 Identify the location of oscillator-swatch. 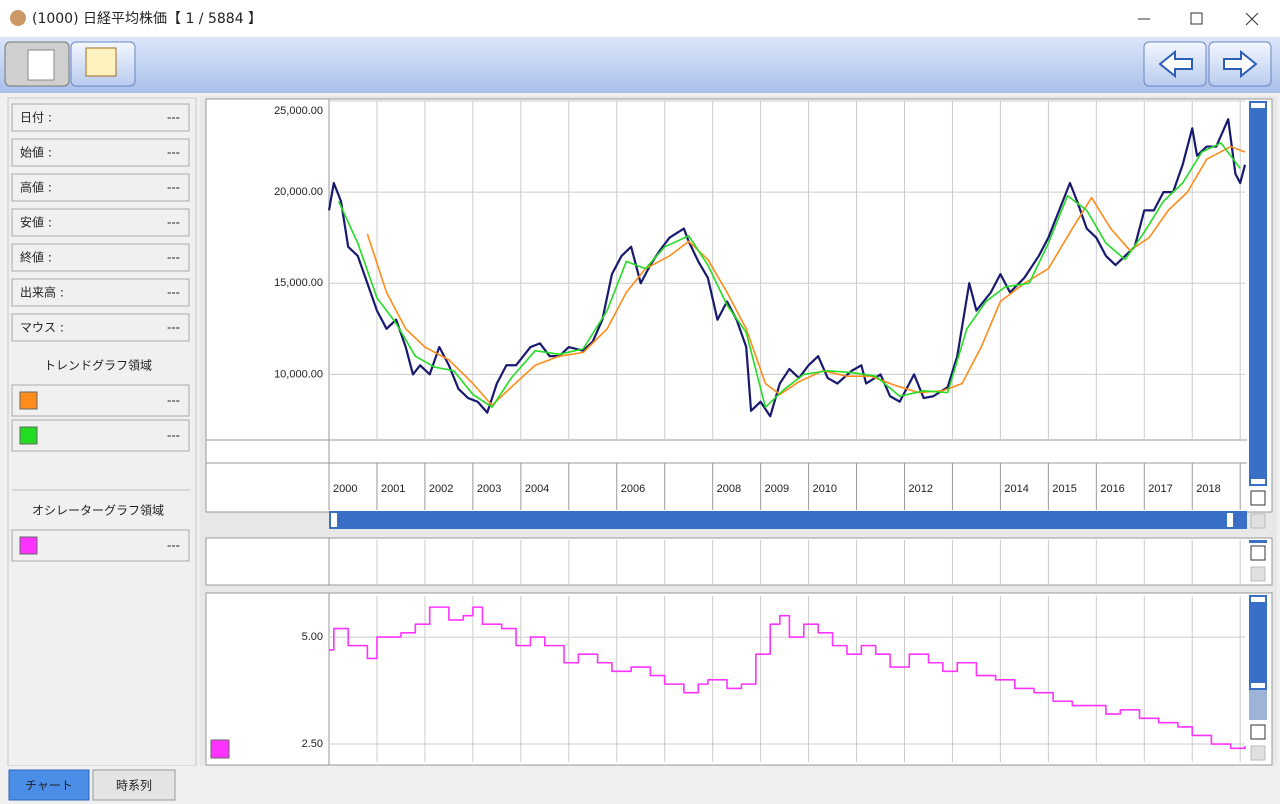
(220, 749).